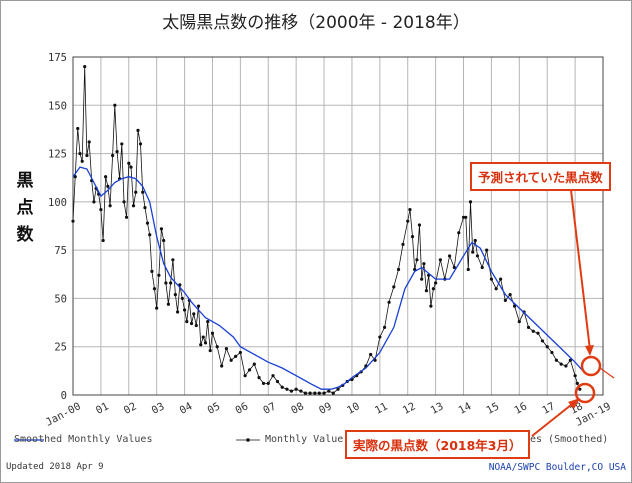 The height and width of the screenshot is (483, 632). Describe the element at coordinates (381, 408) in the screenshot. I see `x-tick-label: 11` at that location.